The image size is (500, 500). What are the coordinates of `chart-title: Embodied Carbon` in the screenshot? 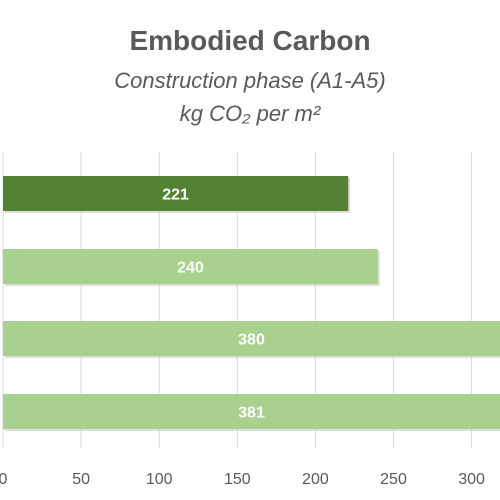 It's located at (249, 40).